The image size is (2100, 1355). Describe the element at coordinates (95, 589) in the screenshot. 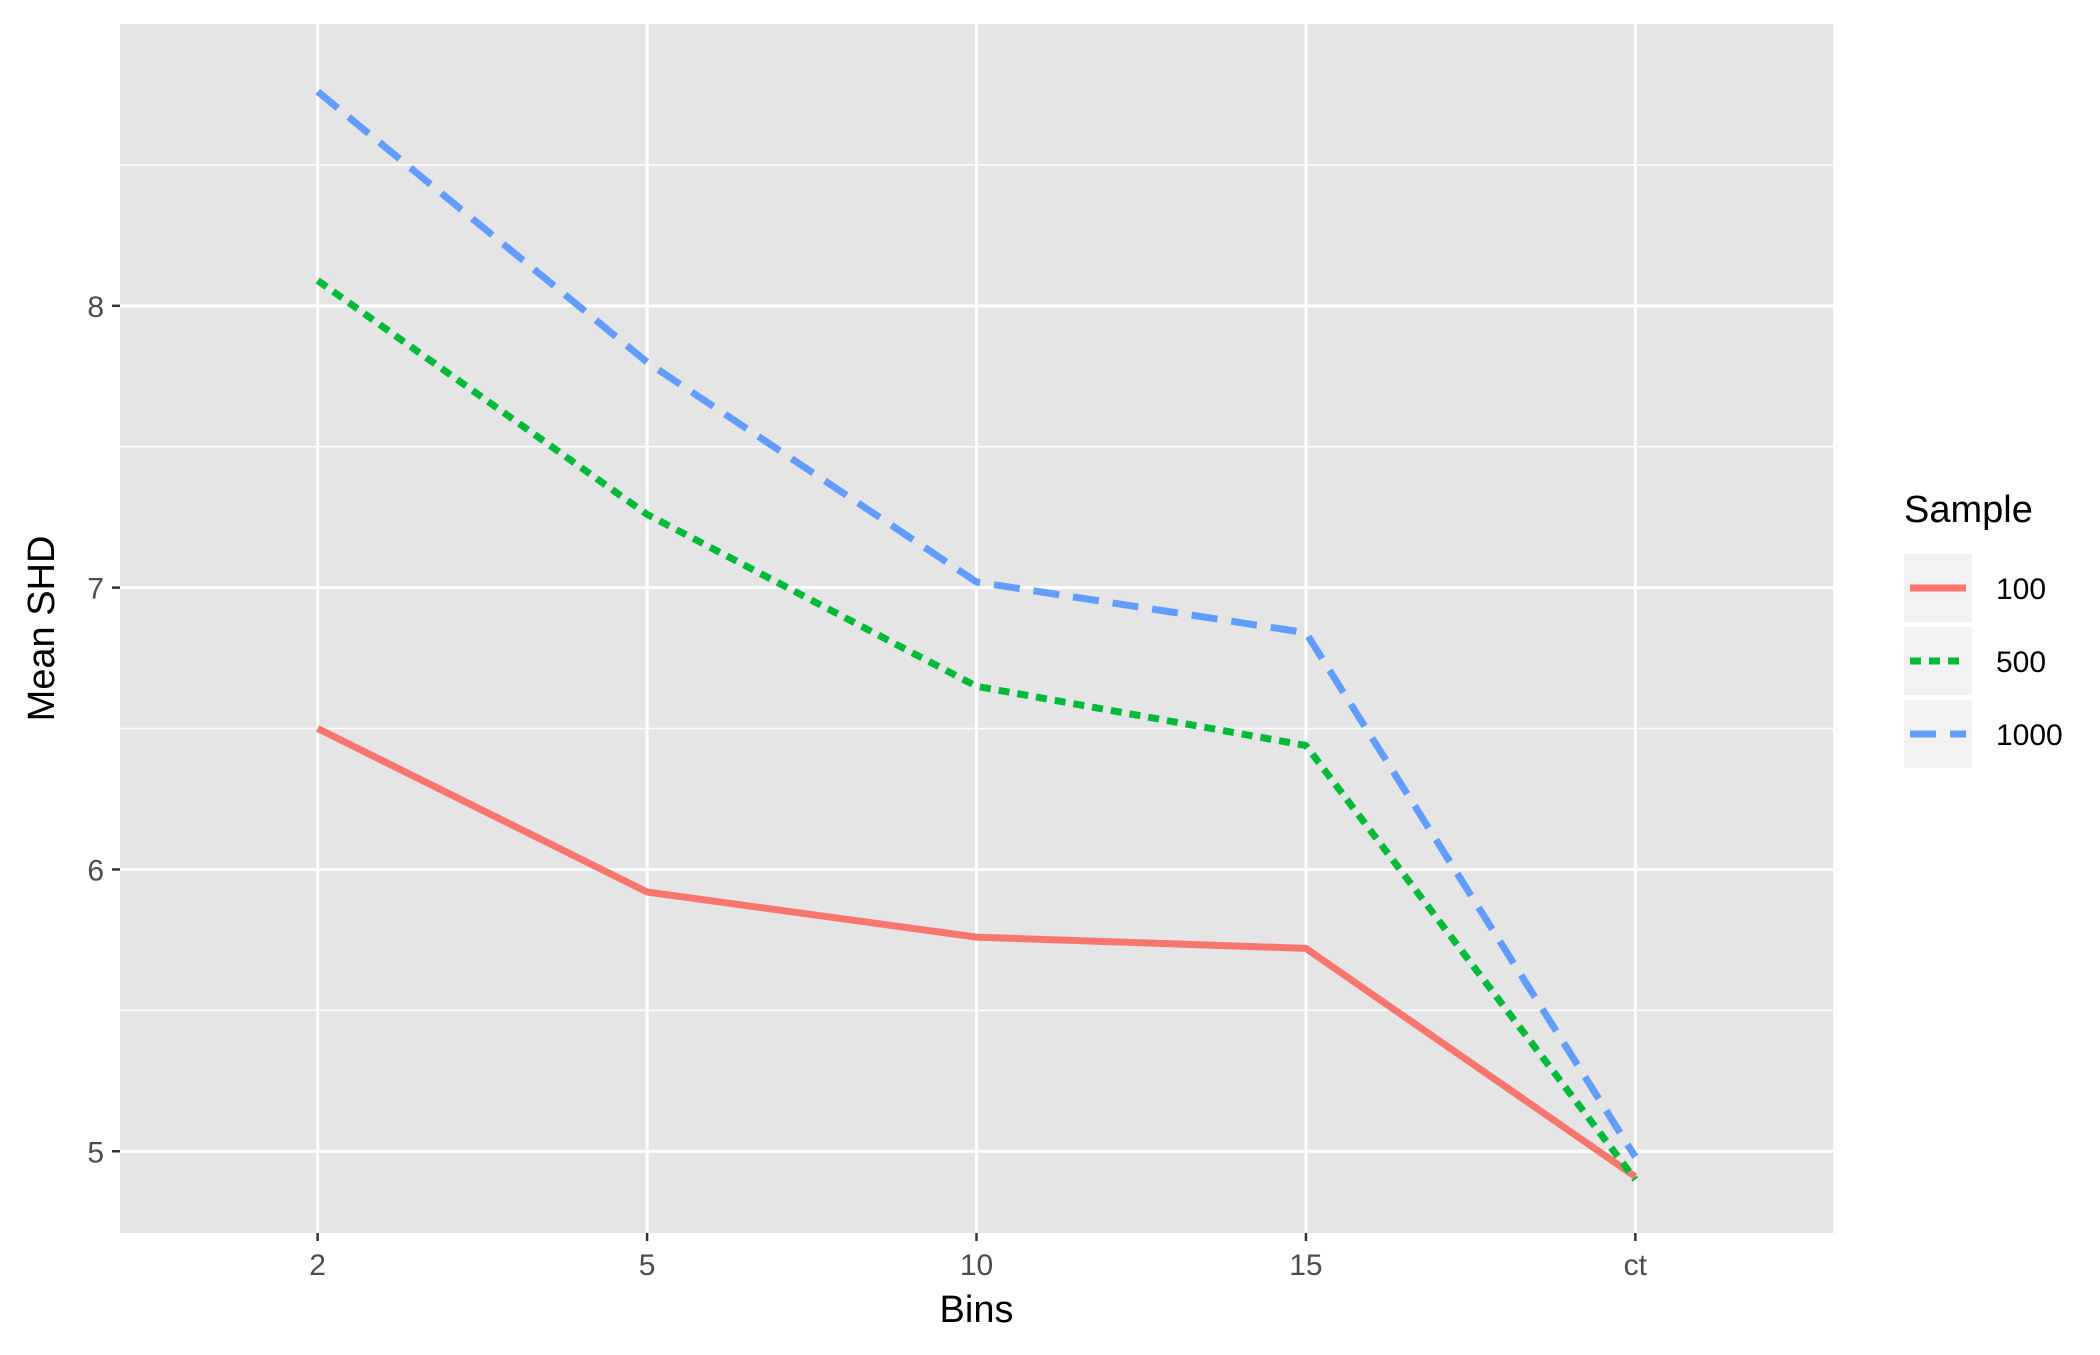

I see `y-tick-label: 7` at that location.